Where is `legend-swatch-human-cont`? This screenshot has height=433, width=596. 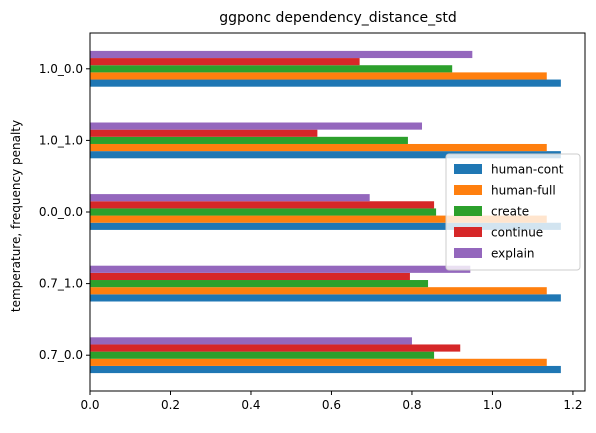
legend-swatch-human-cont is located at coordinates (468, 169).